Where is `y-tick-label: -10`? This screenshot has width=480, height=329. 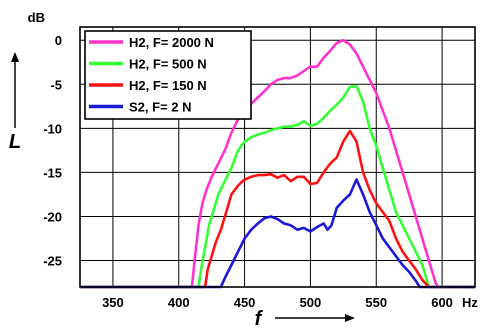
y-tick-label: -10 is located at coordinates (52, 128).